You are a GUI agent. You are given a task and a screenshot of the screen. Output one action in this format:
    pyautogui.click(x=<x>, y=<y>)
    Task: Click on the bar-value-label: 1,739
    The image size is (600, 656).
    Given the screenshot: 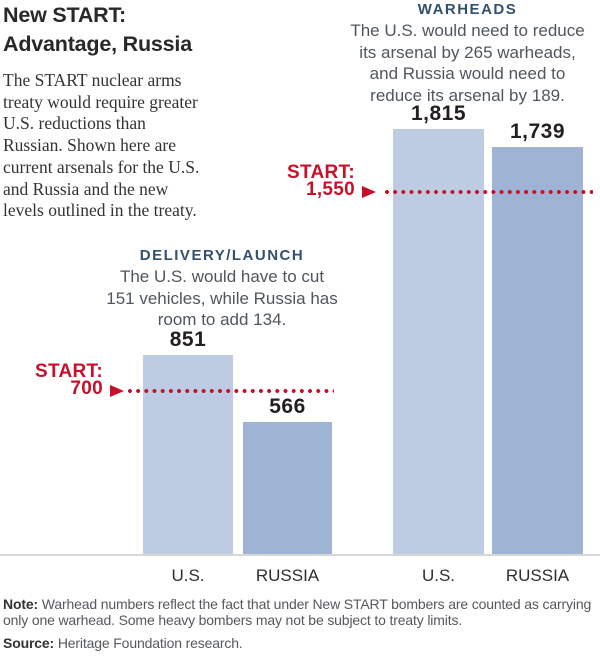 What is the action you would take?
    pyautogui.click(x=537, y=132)
    